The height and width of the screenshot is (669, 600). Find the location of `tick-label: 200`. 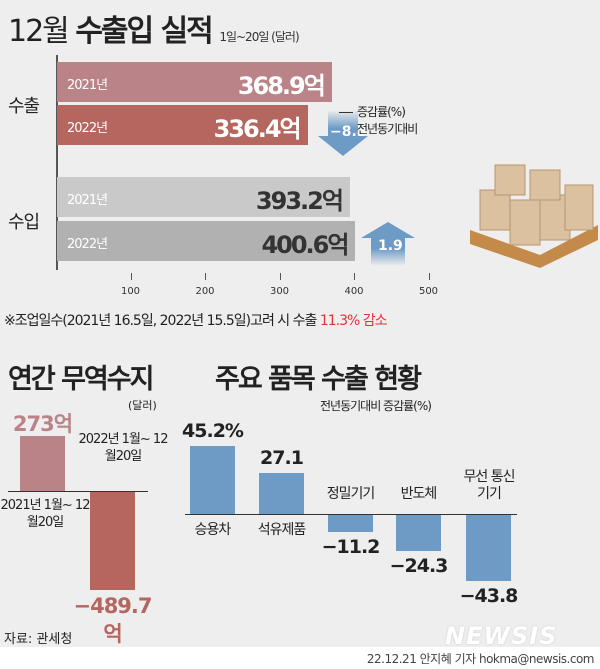

tick-label: 200 is located at coordinates (205, 291).